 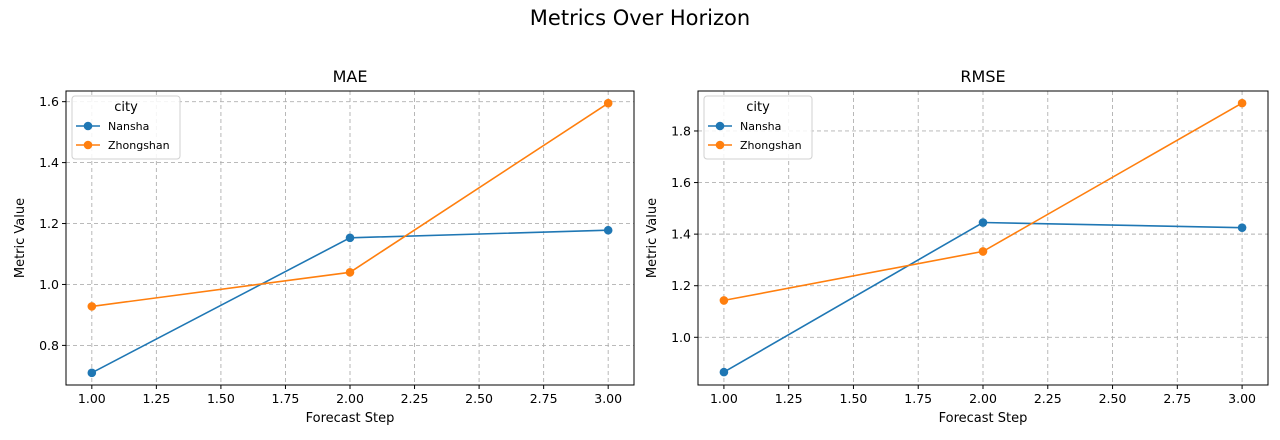 What do you see at coordinates (982, 76) in the screenshot?
I see `chart-title: RMSE` at bounding box center [982, 76].